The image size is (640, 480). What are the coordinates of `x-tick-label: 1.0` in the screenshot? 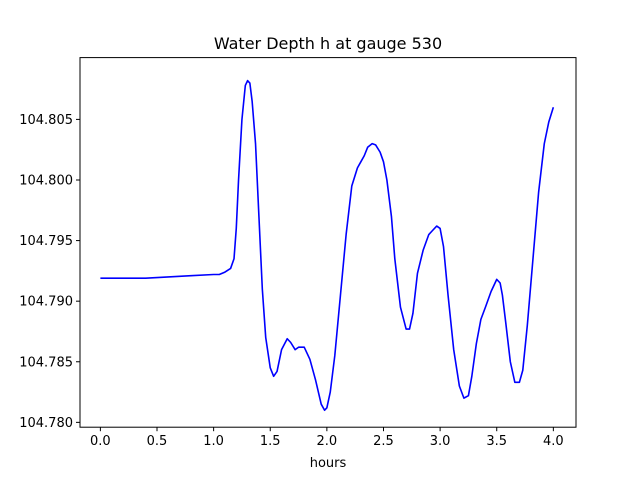 It's located at (213, 441).